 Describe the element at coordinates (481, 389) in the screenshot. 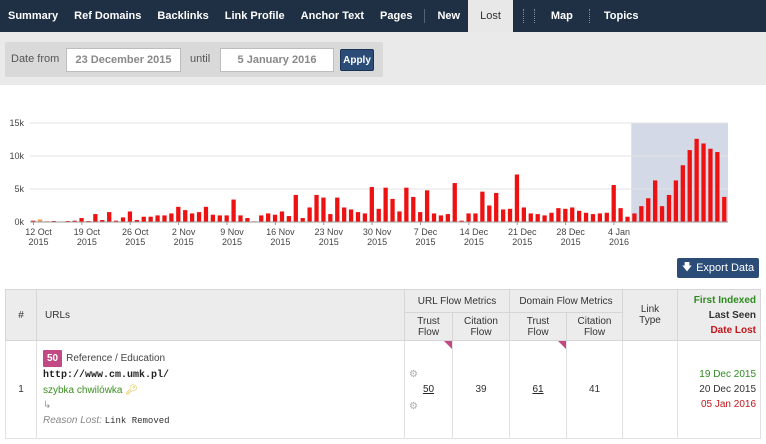

I see `url-citation-flow-cell: 39` at that location.